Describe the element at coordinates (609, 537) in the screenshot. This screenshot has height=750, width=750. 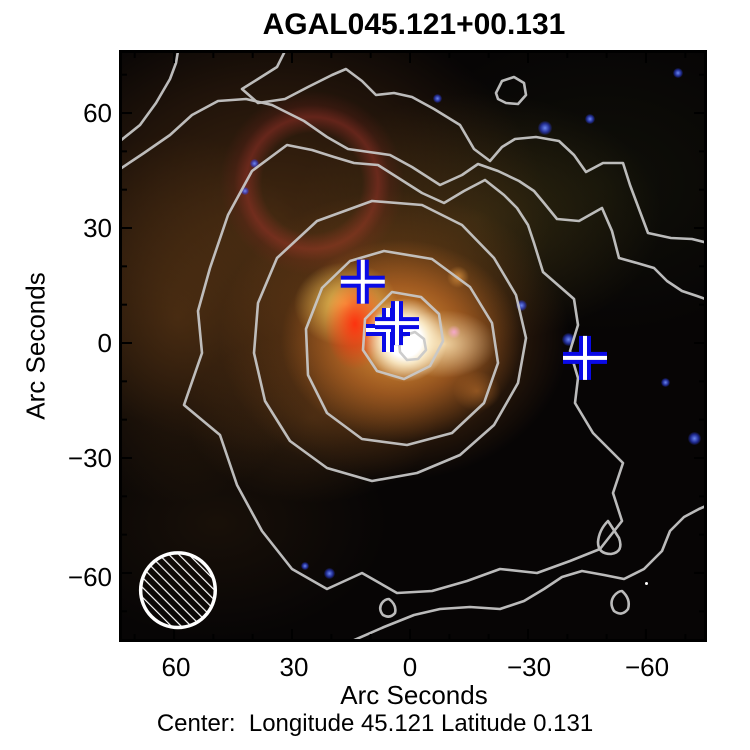
I see `contour-teardrop-loop` at that location.